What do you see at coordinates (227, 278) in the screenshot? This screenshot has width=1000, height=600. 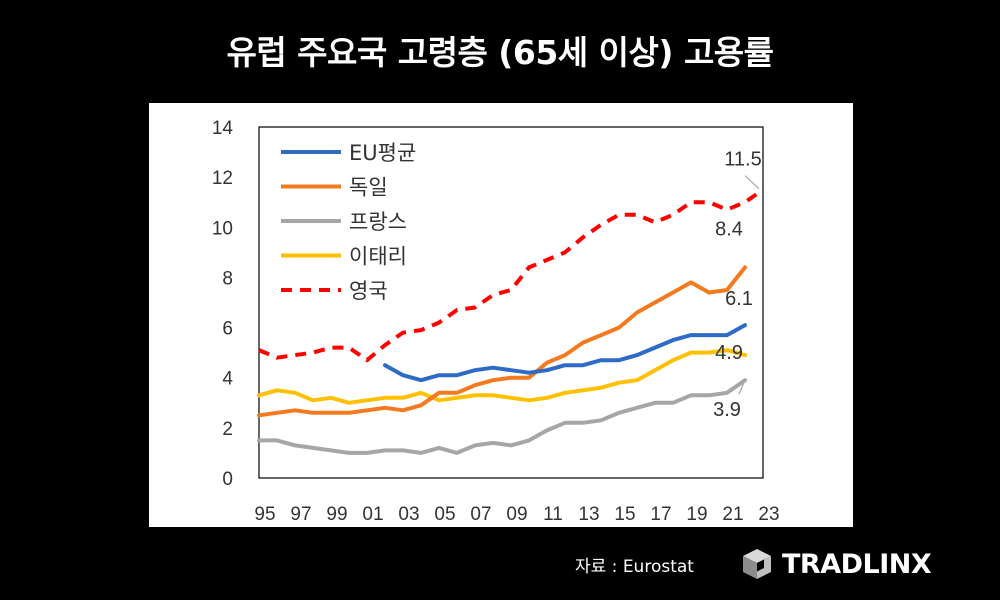 I see `y-tick-label: 8` at bounding box center [227, 278].